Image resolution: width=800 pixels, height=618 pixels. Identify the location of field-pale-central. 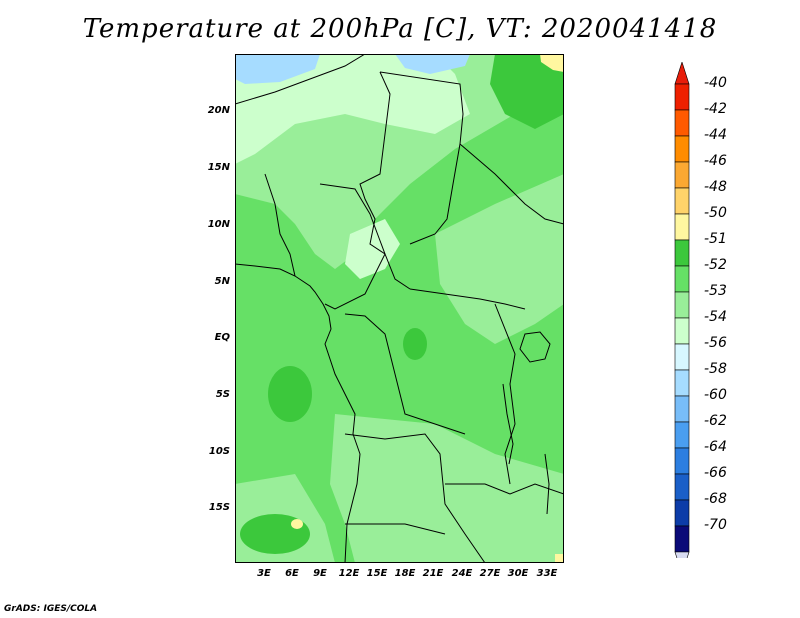
(372, 249).